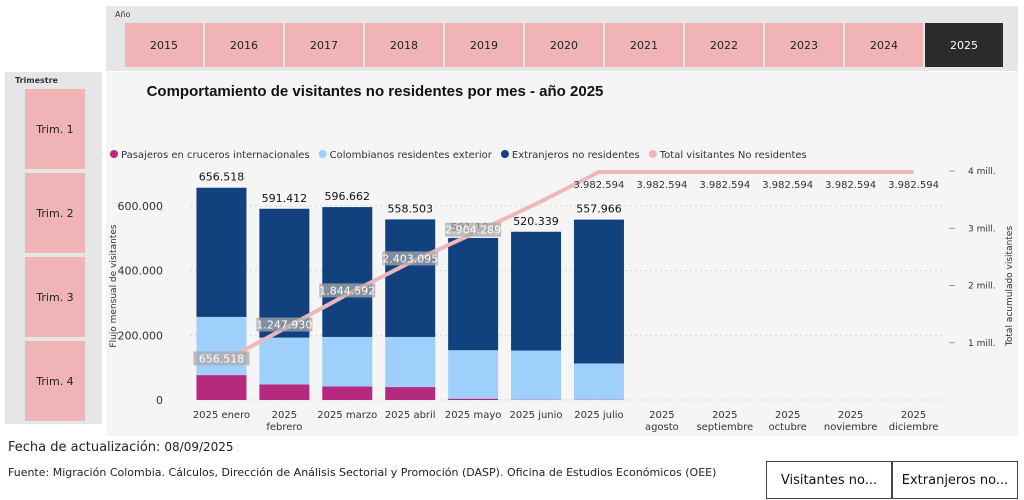 The image size is (1024, 500). What do you see at coordinates (123, 14) in the screenshot?
I see `year-filter-label: Año` at bounding box center [123, 14].